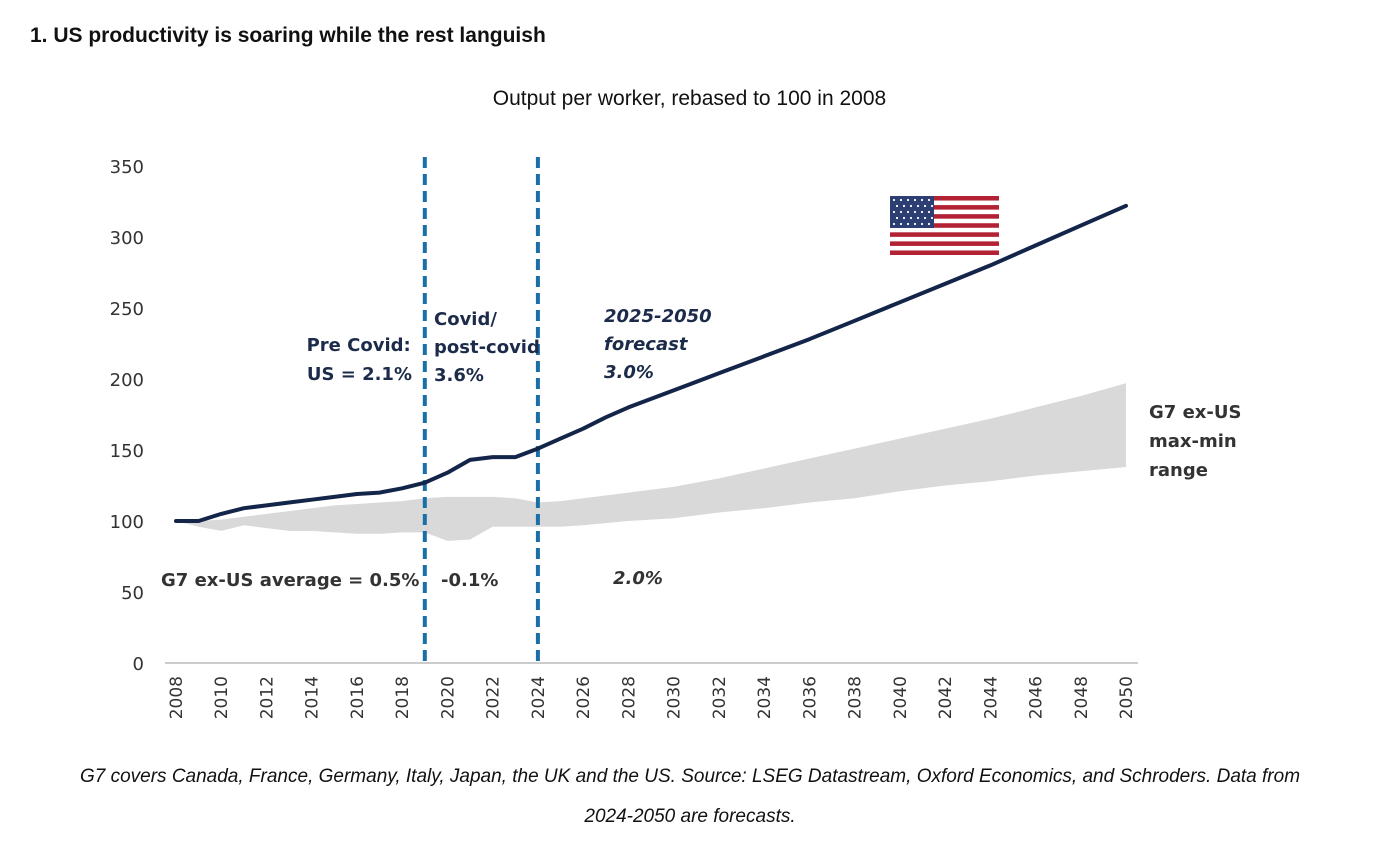  What do you see at coordinates (946, 697) in the screenshot?
I see `x-tick-label: 2042` at bounding box center [946, 697].